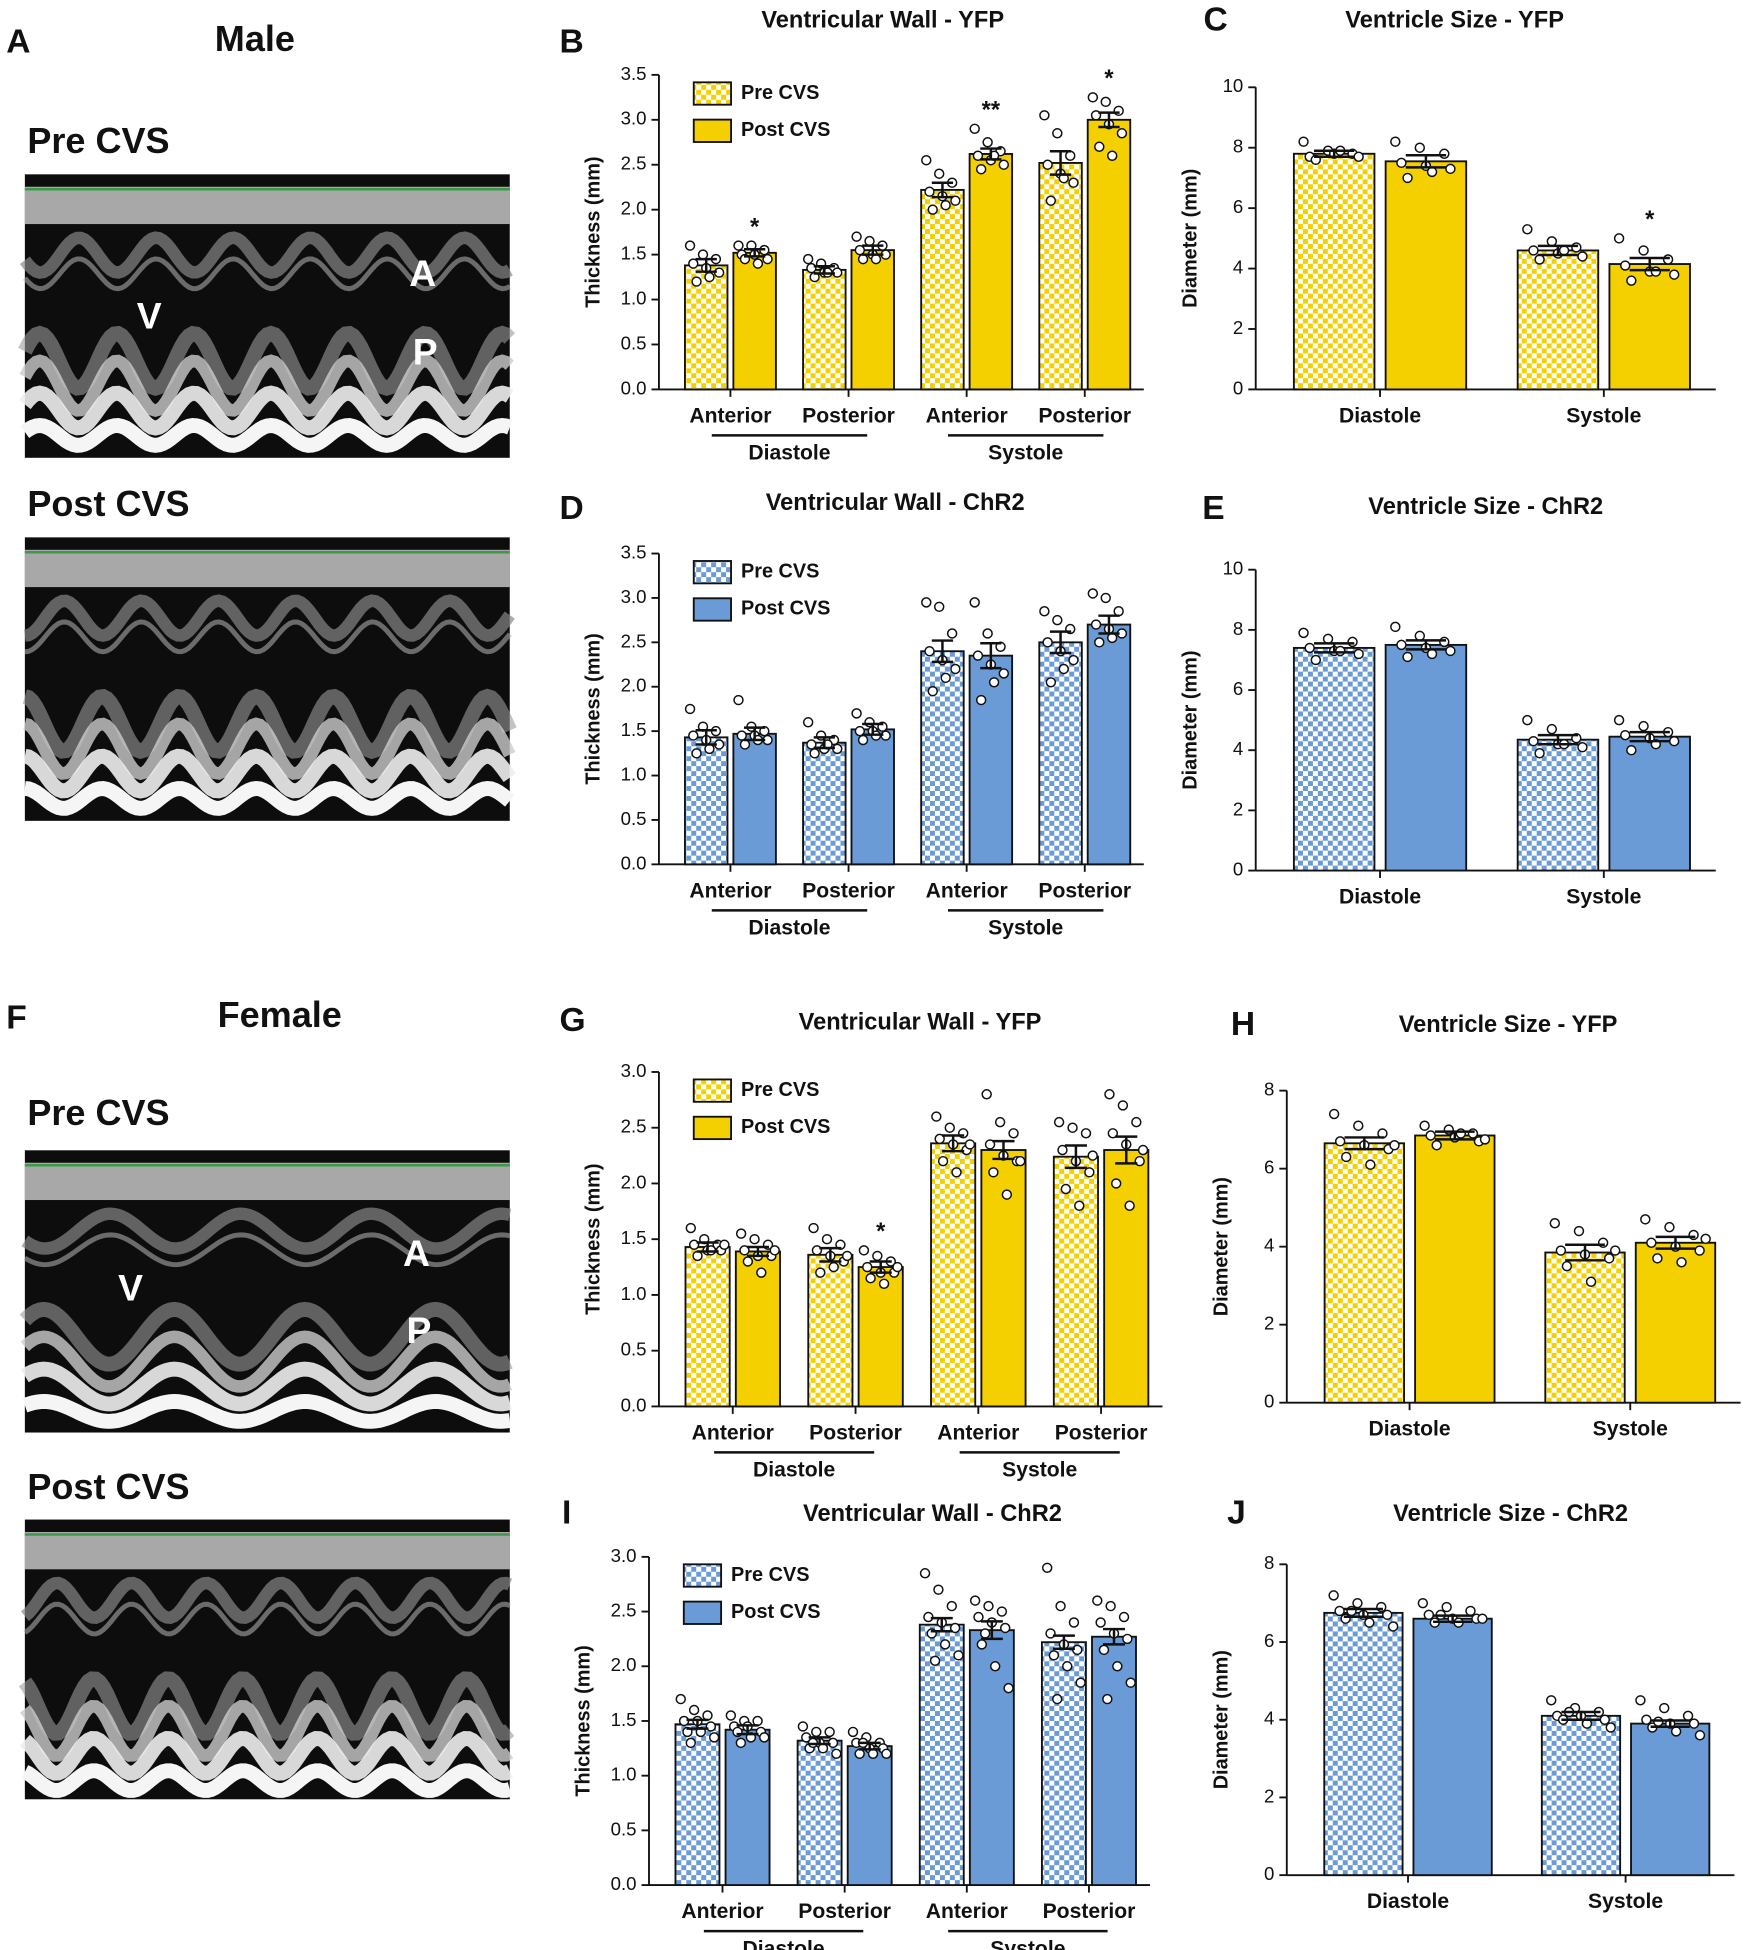 The width and height of the screenshot is (1758, 1950). Describe the element at coordinates (634, 640) in the screenshot. I see `y-tick-label: 2.5` at that location.